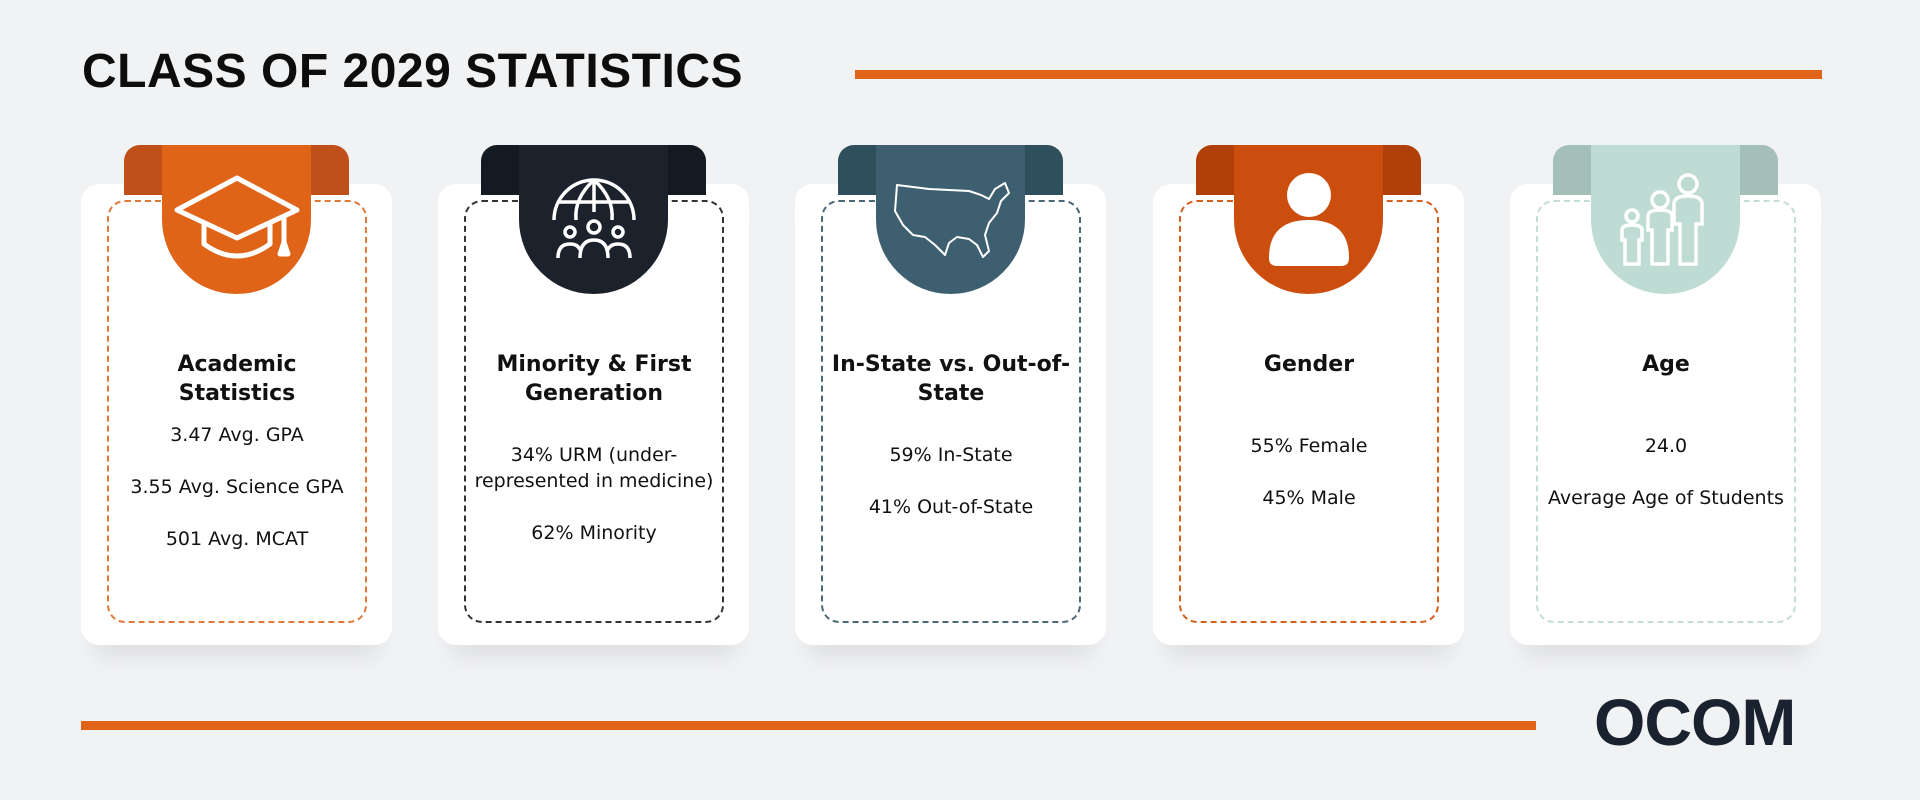  Describe the element at coordinates (594, 533) in the screenshot. I see `card-line: 62% Minority` at that location.